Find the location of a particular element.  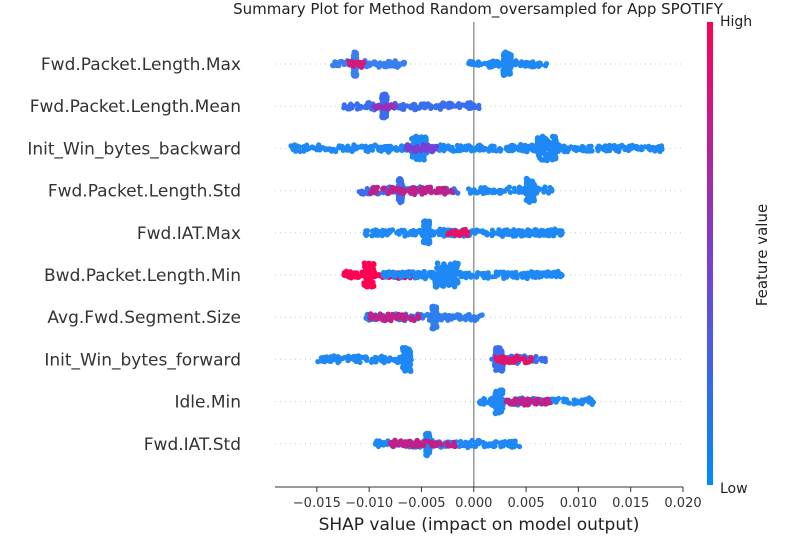

colorbar-low-label: Low is located at coordinates (734, 489).